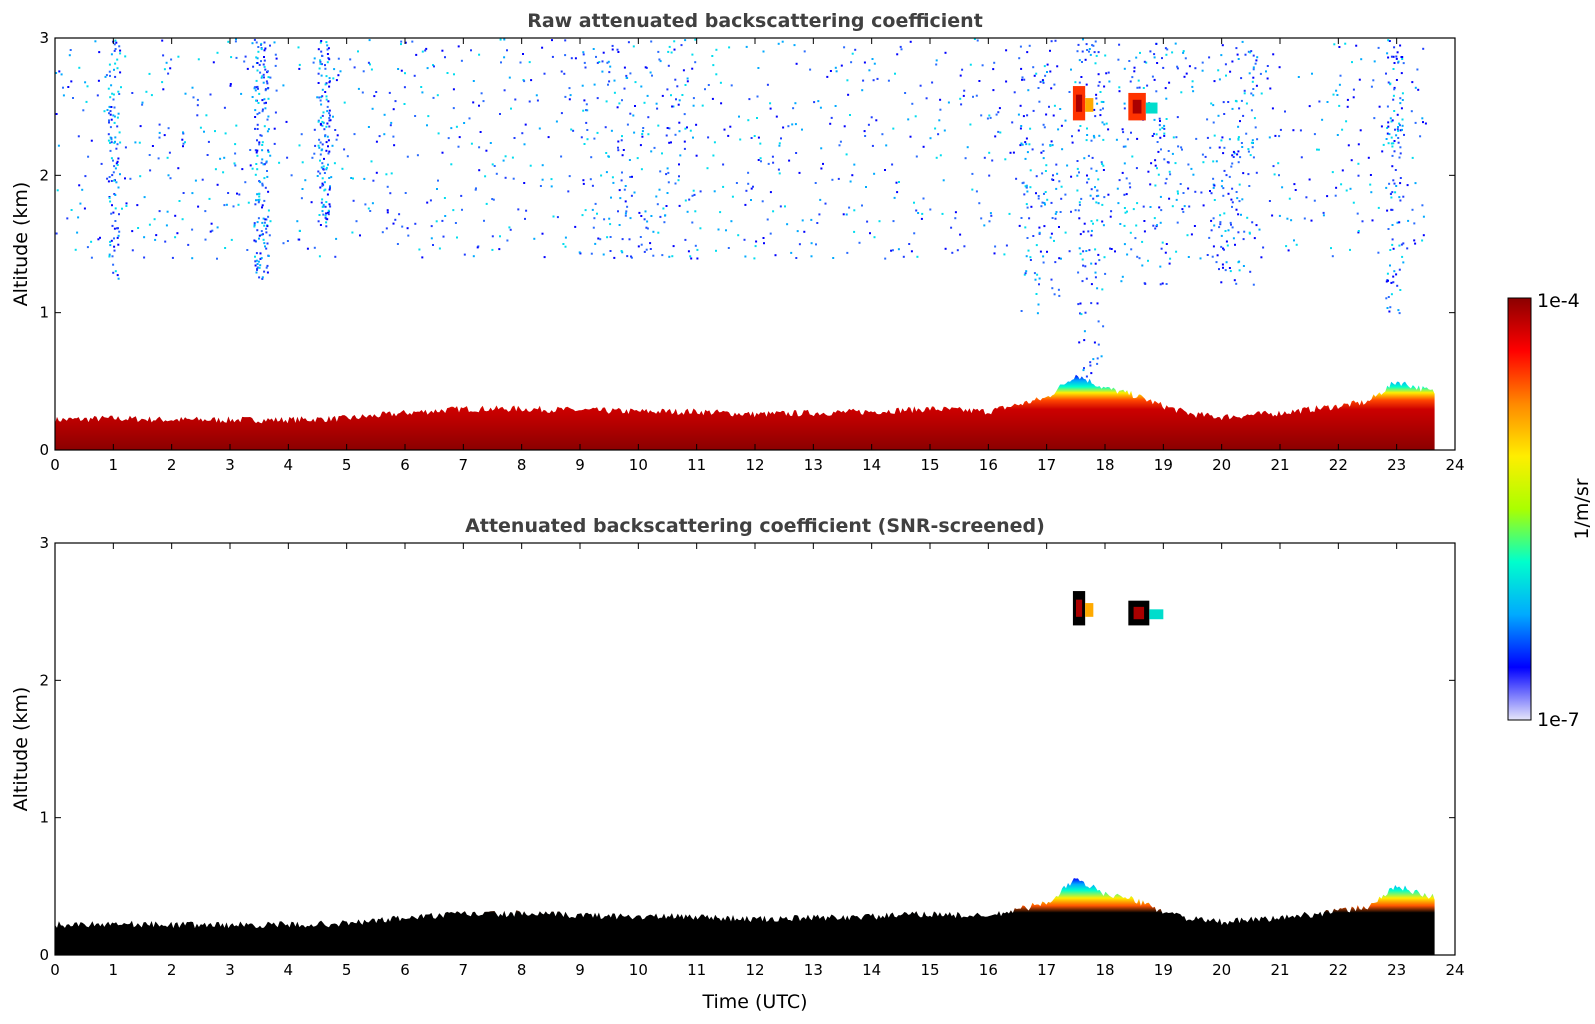 The width and height of the screenshot is (1595, 1024). Describe the element at coordinates (172, 970) in the screenshot. I see `x-tick-label: 2` at that location.